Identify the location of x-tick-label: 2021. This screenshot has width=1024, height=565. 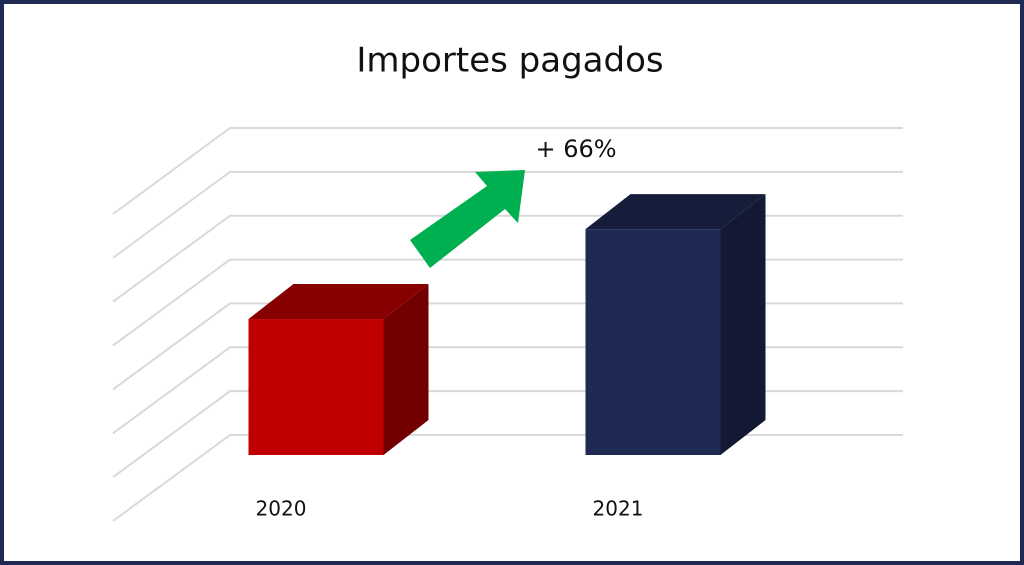
(618, 509).